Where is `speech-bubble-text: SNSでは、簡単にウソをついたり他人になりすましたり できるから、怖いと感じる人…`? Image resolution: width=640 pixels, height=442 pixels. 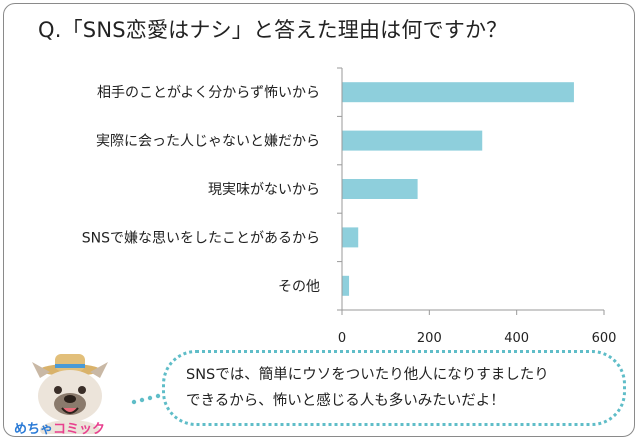 speech-bubble-text: SNSでは、簡単にウソをついたり他人になりすましたり できるから、怖いと感じる人… is located at coordinates (401, 388).